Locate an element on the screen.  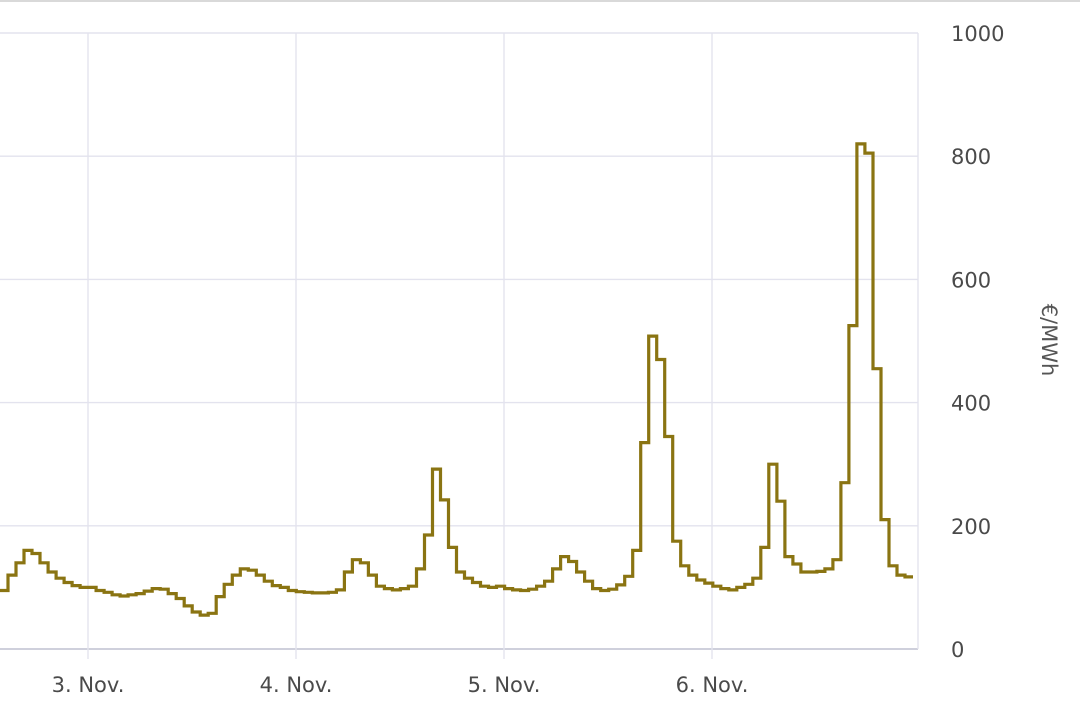
y-tick-label: 1000 is located at coordinates (977, 34).